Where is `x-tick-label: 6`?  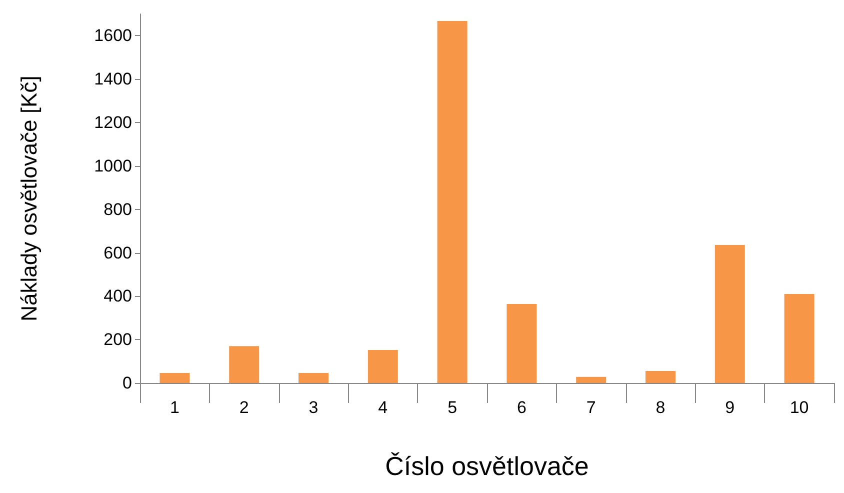
x-tick-label: 6 is located at coordinates (521, 407).